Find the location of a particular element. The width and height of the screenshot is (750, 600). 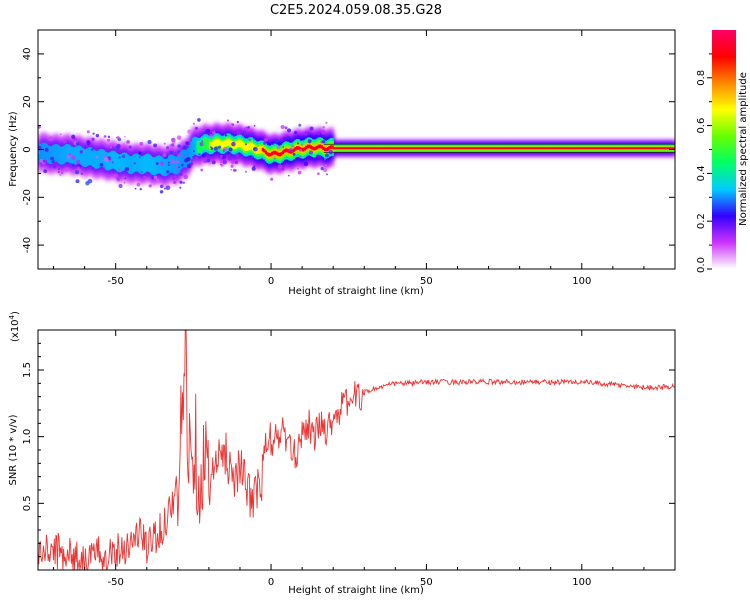

colorbar-tick-label: 0.2 is located at coordinates (701, 221).